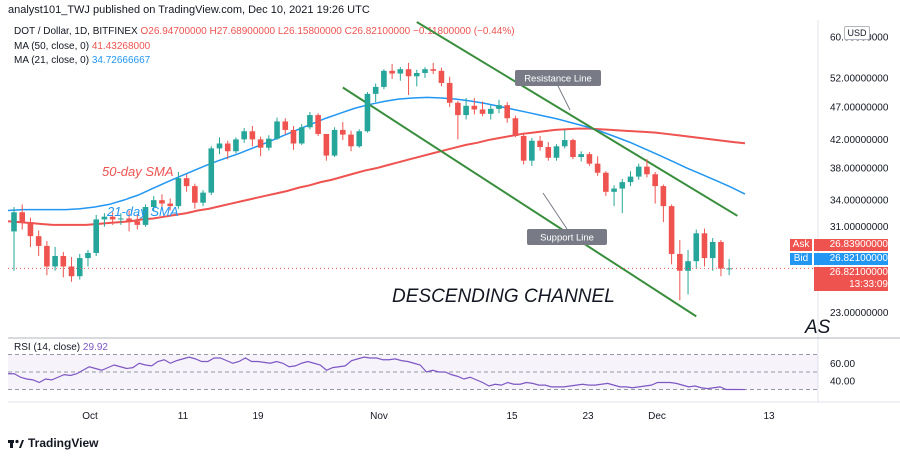 Image resolution: width=900 pixels, height=457 pixels. Describe the element at coordinates (858, 272) in the screenshot. I see `last-price-value: 26.82100000` at that location.